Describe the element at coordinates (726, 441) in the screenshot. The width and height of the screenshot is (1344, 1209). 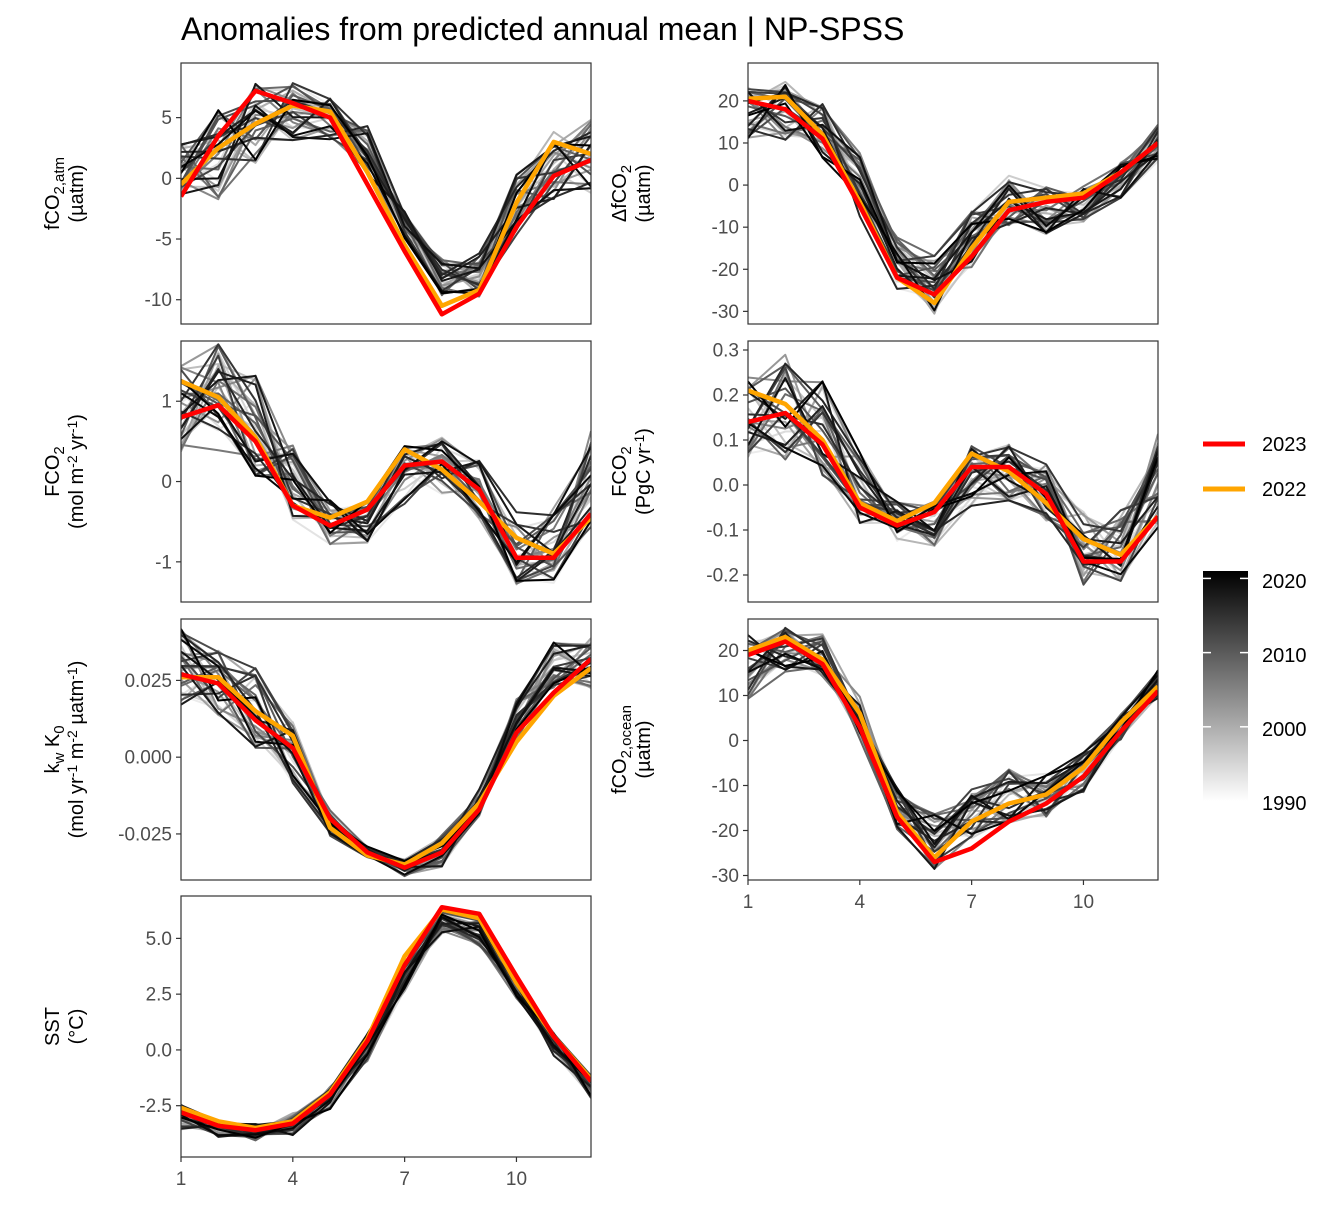
I see `y-tick-label: 0.1` at that location.